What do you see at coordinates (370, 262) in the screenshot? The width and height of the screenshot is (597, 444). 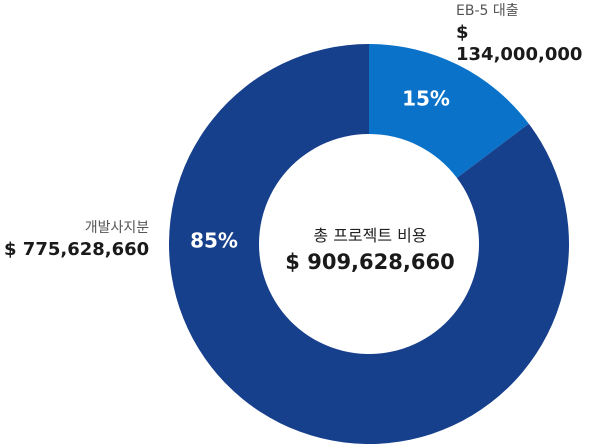 I see `total-cost-amount: $ 909,628,660` at bounding box center [370, 262].